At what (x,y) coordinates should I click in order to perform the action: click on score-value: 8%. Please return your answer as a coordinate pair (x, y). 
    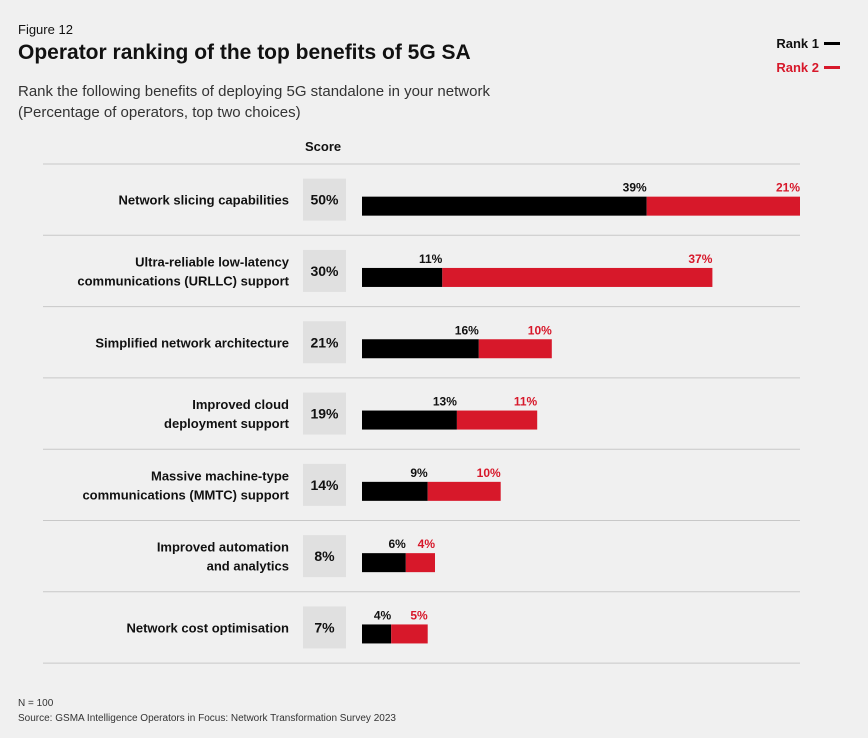
    Looking at the image, I should click on (324, 556).